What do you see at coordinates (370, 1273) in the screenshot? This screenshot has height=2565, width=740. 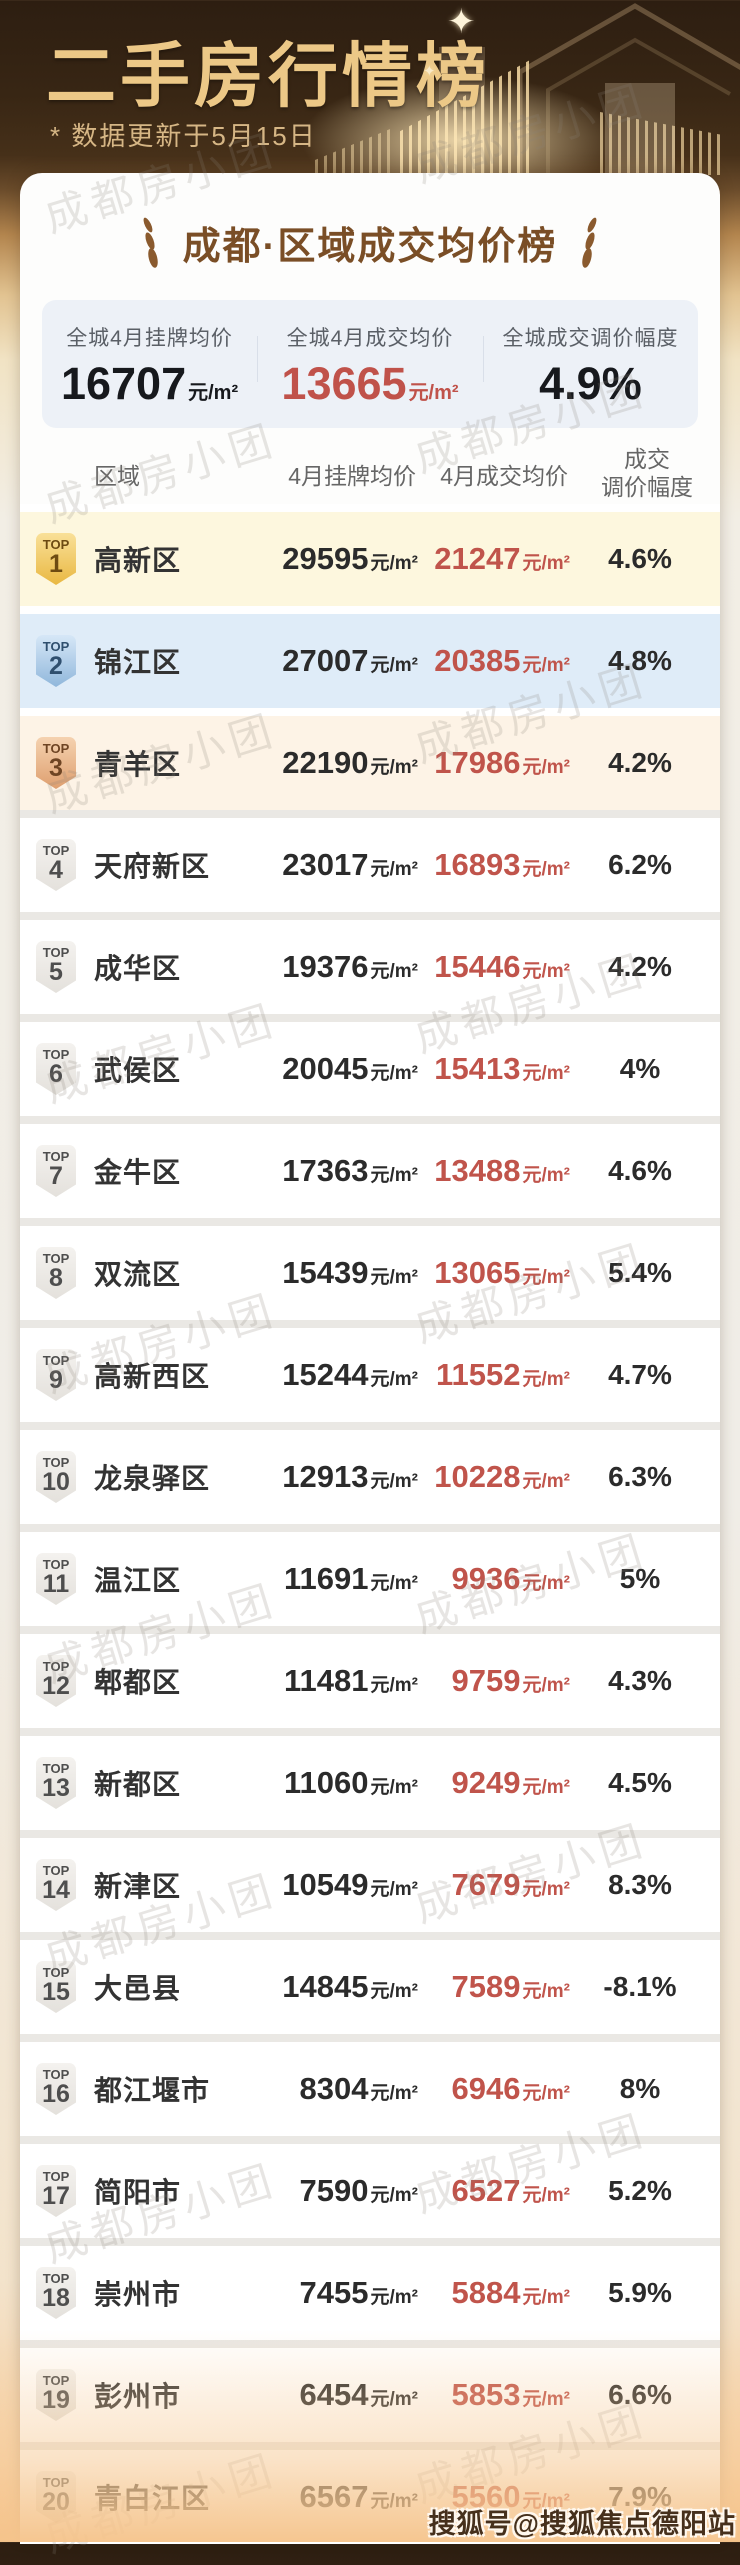 I see `table-row: TOP 8 双流区 15439 元/m² 13065 元/m² 5.4%` at bounding box center [370, 1273].